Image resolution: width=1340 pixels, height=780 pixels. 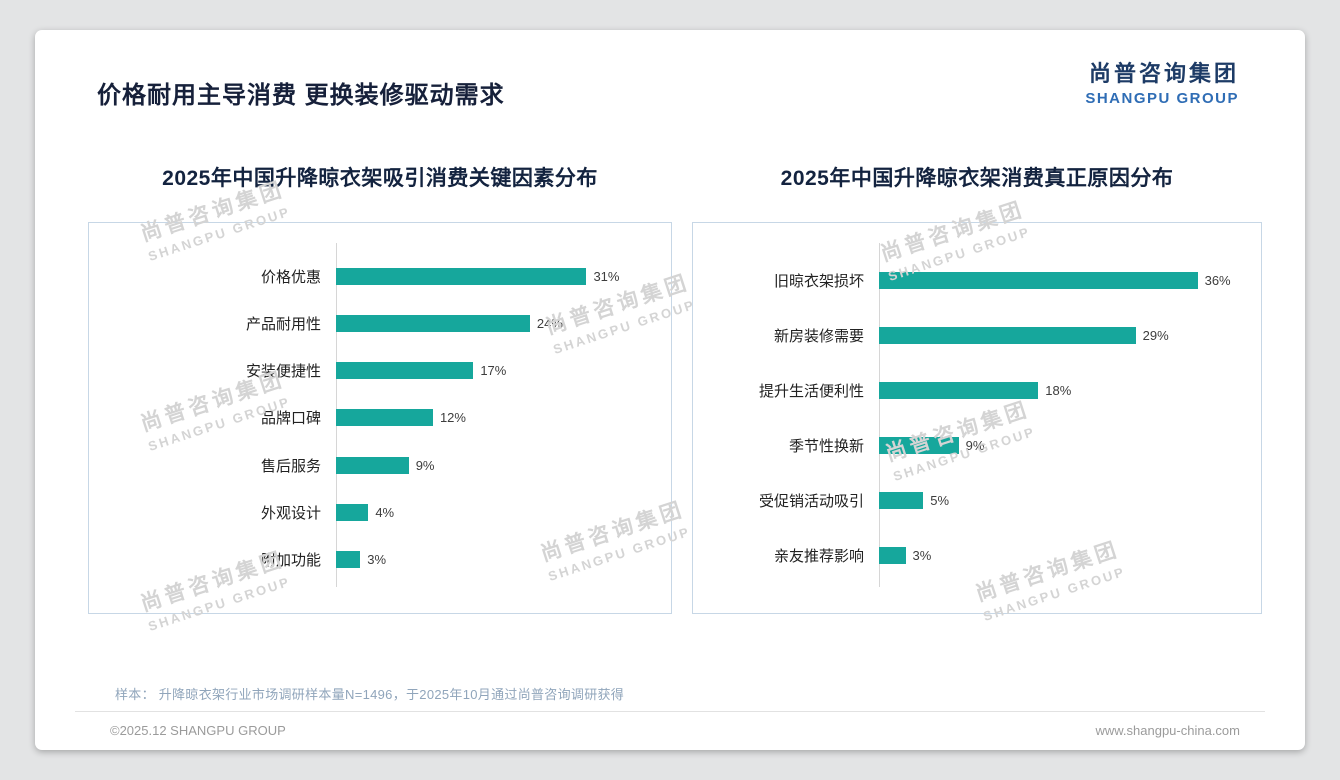 I want to click on bar-value-label: 24%, so click(x=549, y=324).